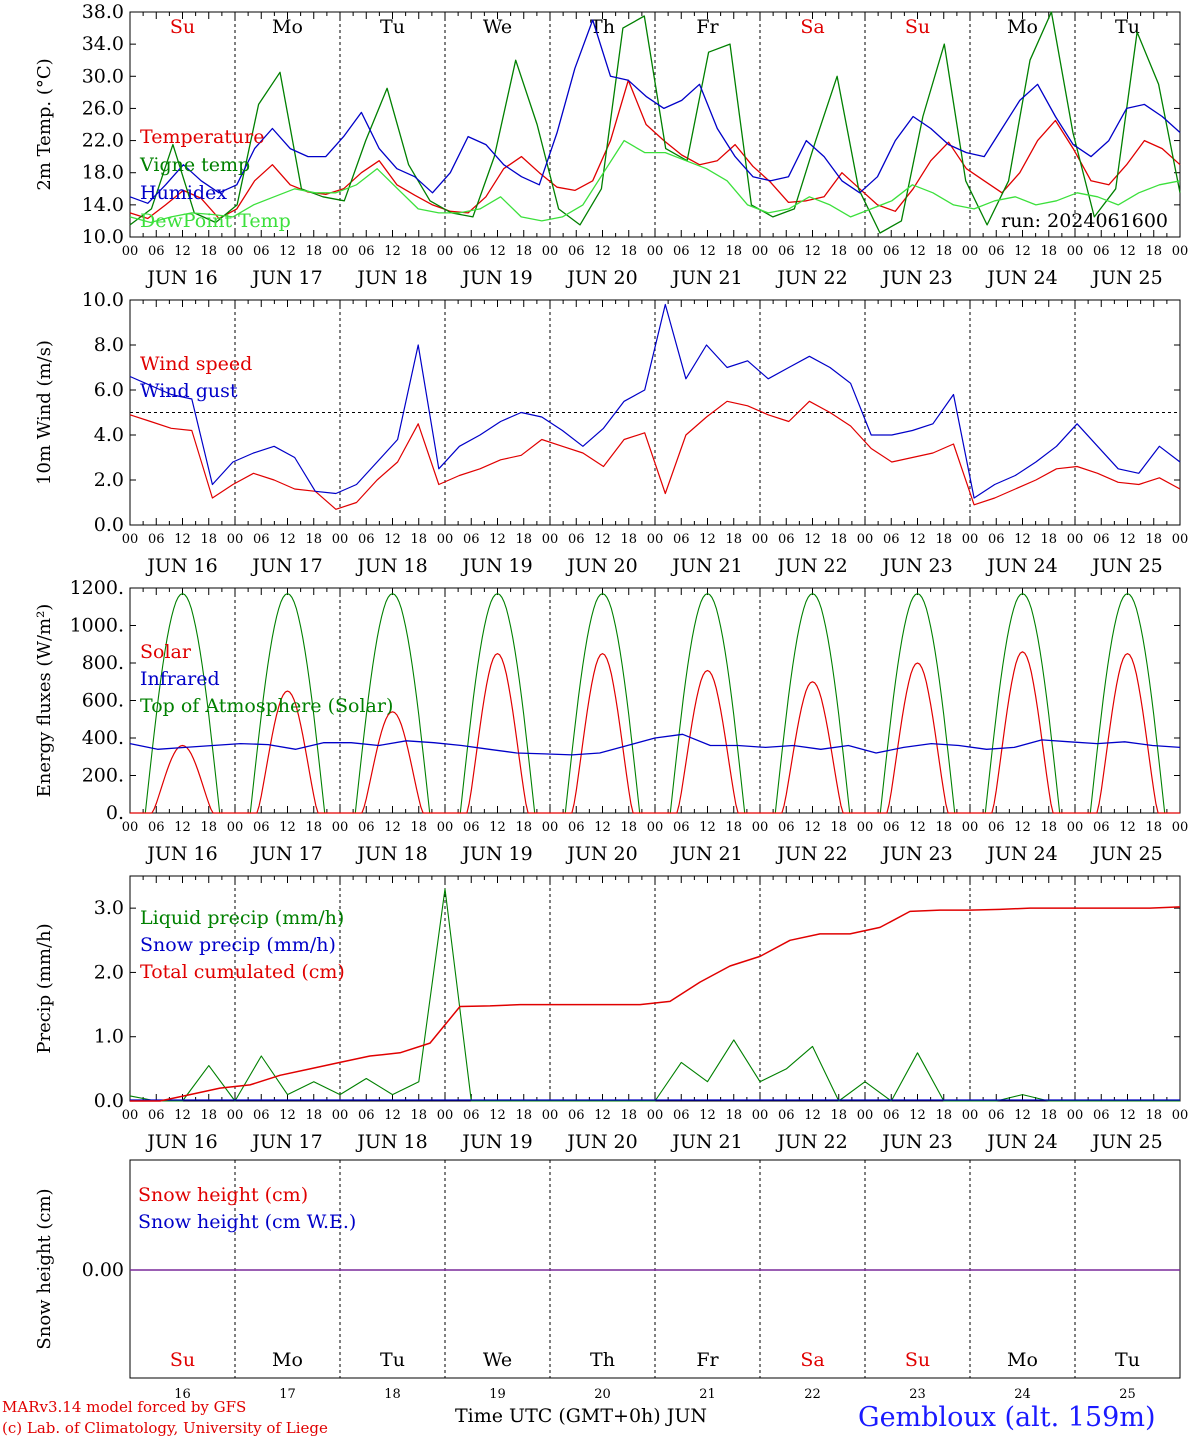 Image resolution: width=1194 pixels, height=1440 pixels. I want to click on y-axis-label: Precip (mm/h), so click(44, 988).